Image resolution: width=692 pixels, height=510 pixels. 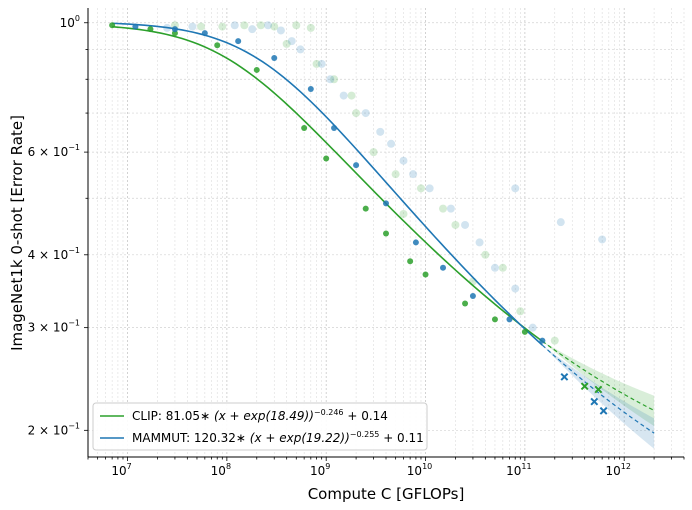 What do you see at coordinates (54, 254) in the screenshot?
I see `y-tick-label: 4 × 10⁻¹` at bounding box center [54, 254].